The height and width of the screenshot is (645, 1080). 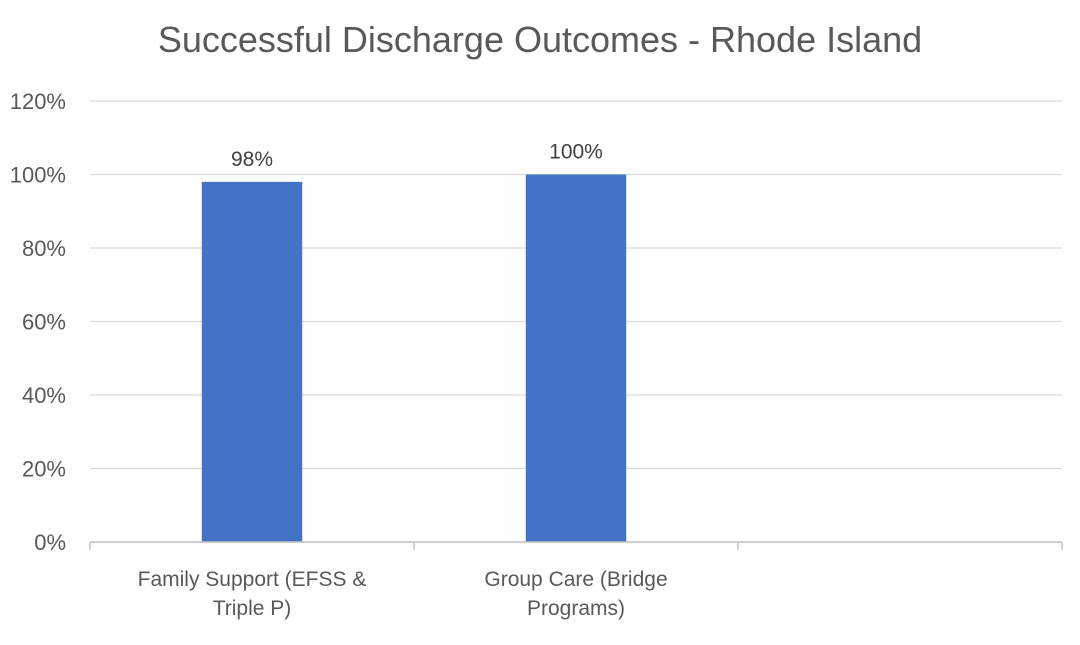 I want to click on y-tick-label: 0%, so click(x=50, y=542).